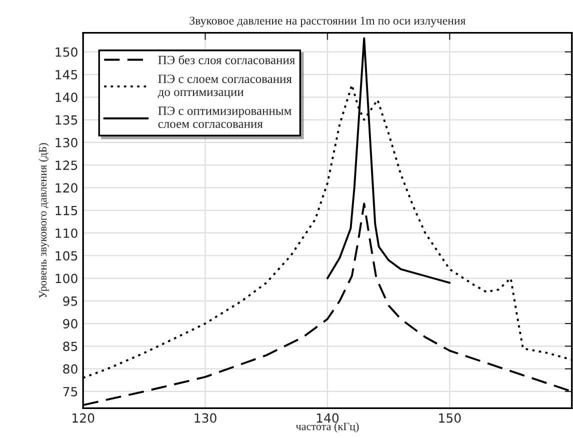  I want to click on y-tick-label: 130, so click(67, 143).